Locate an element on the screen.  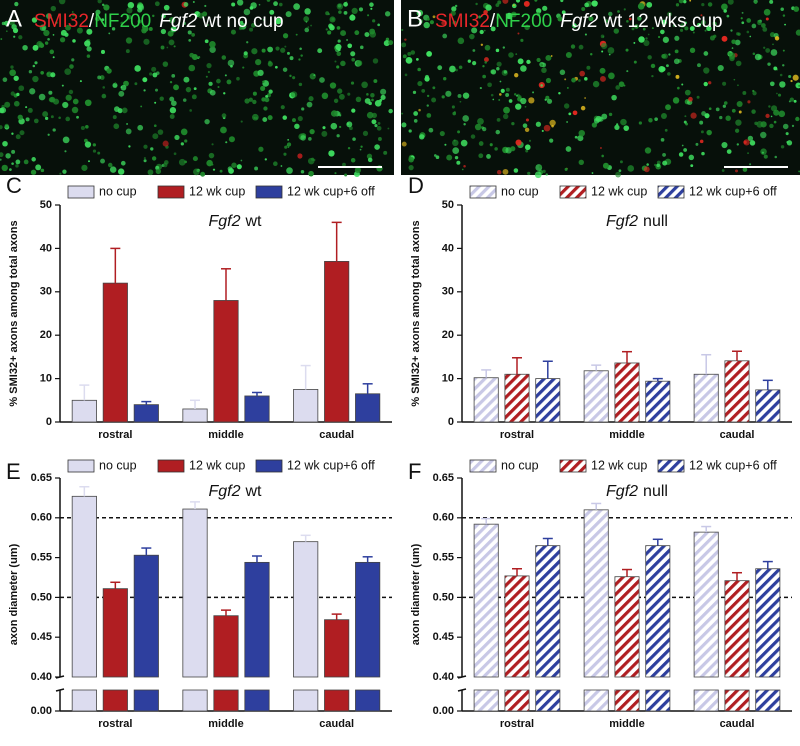
legend-label: 12 wk cup+6 off is located at coordinates (733, 191).